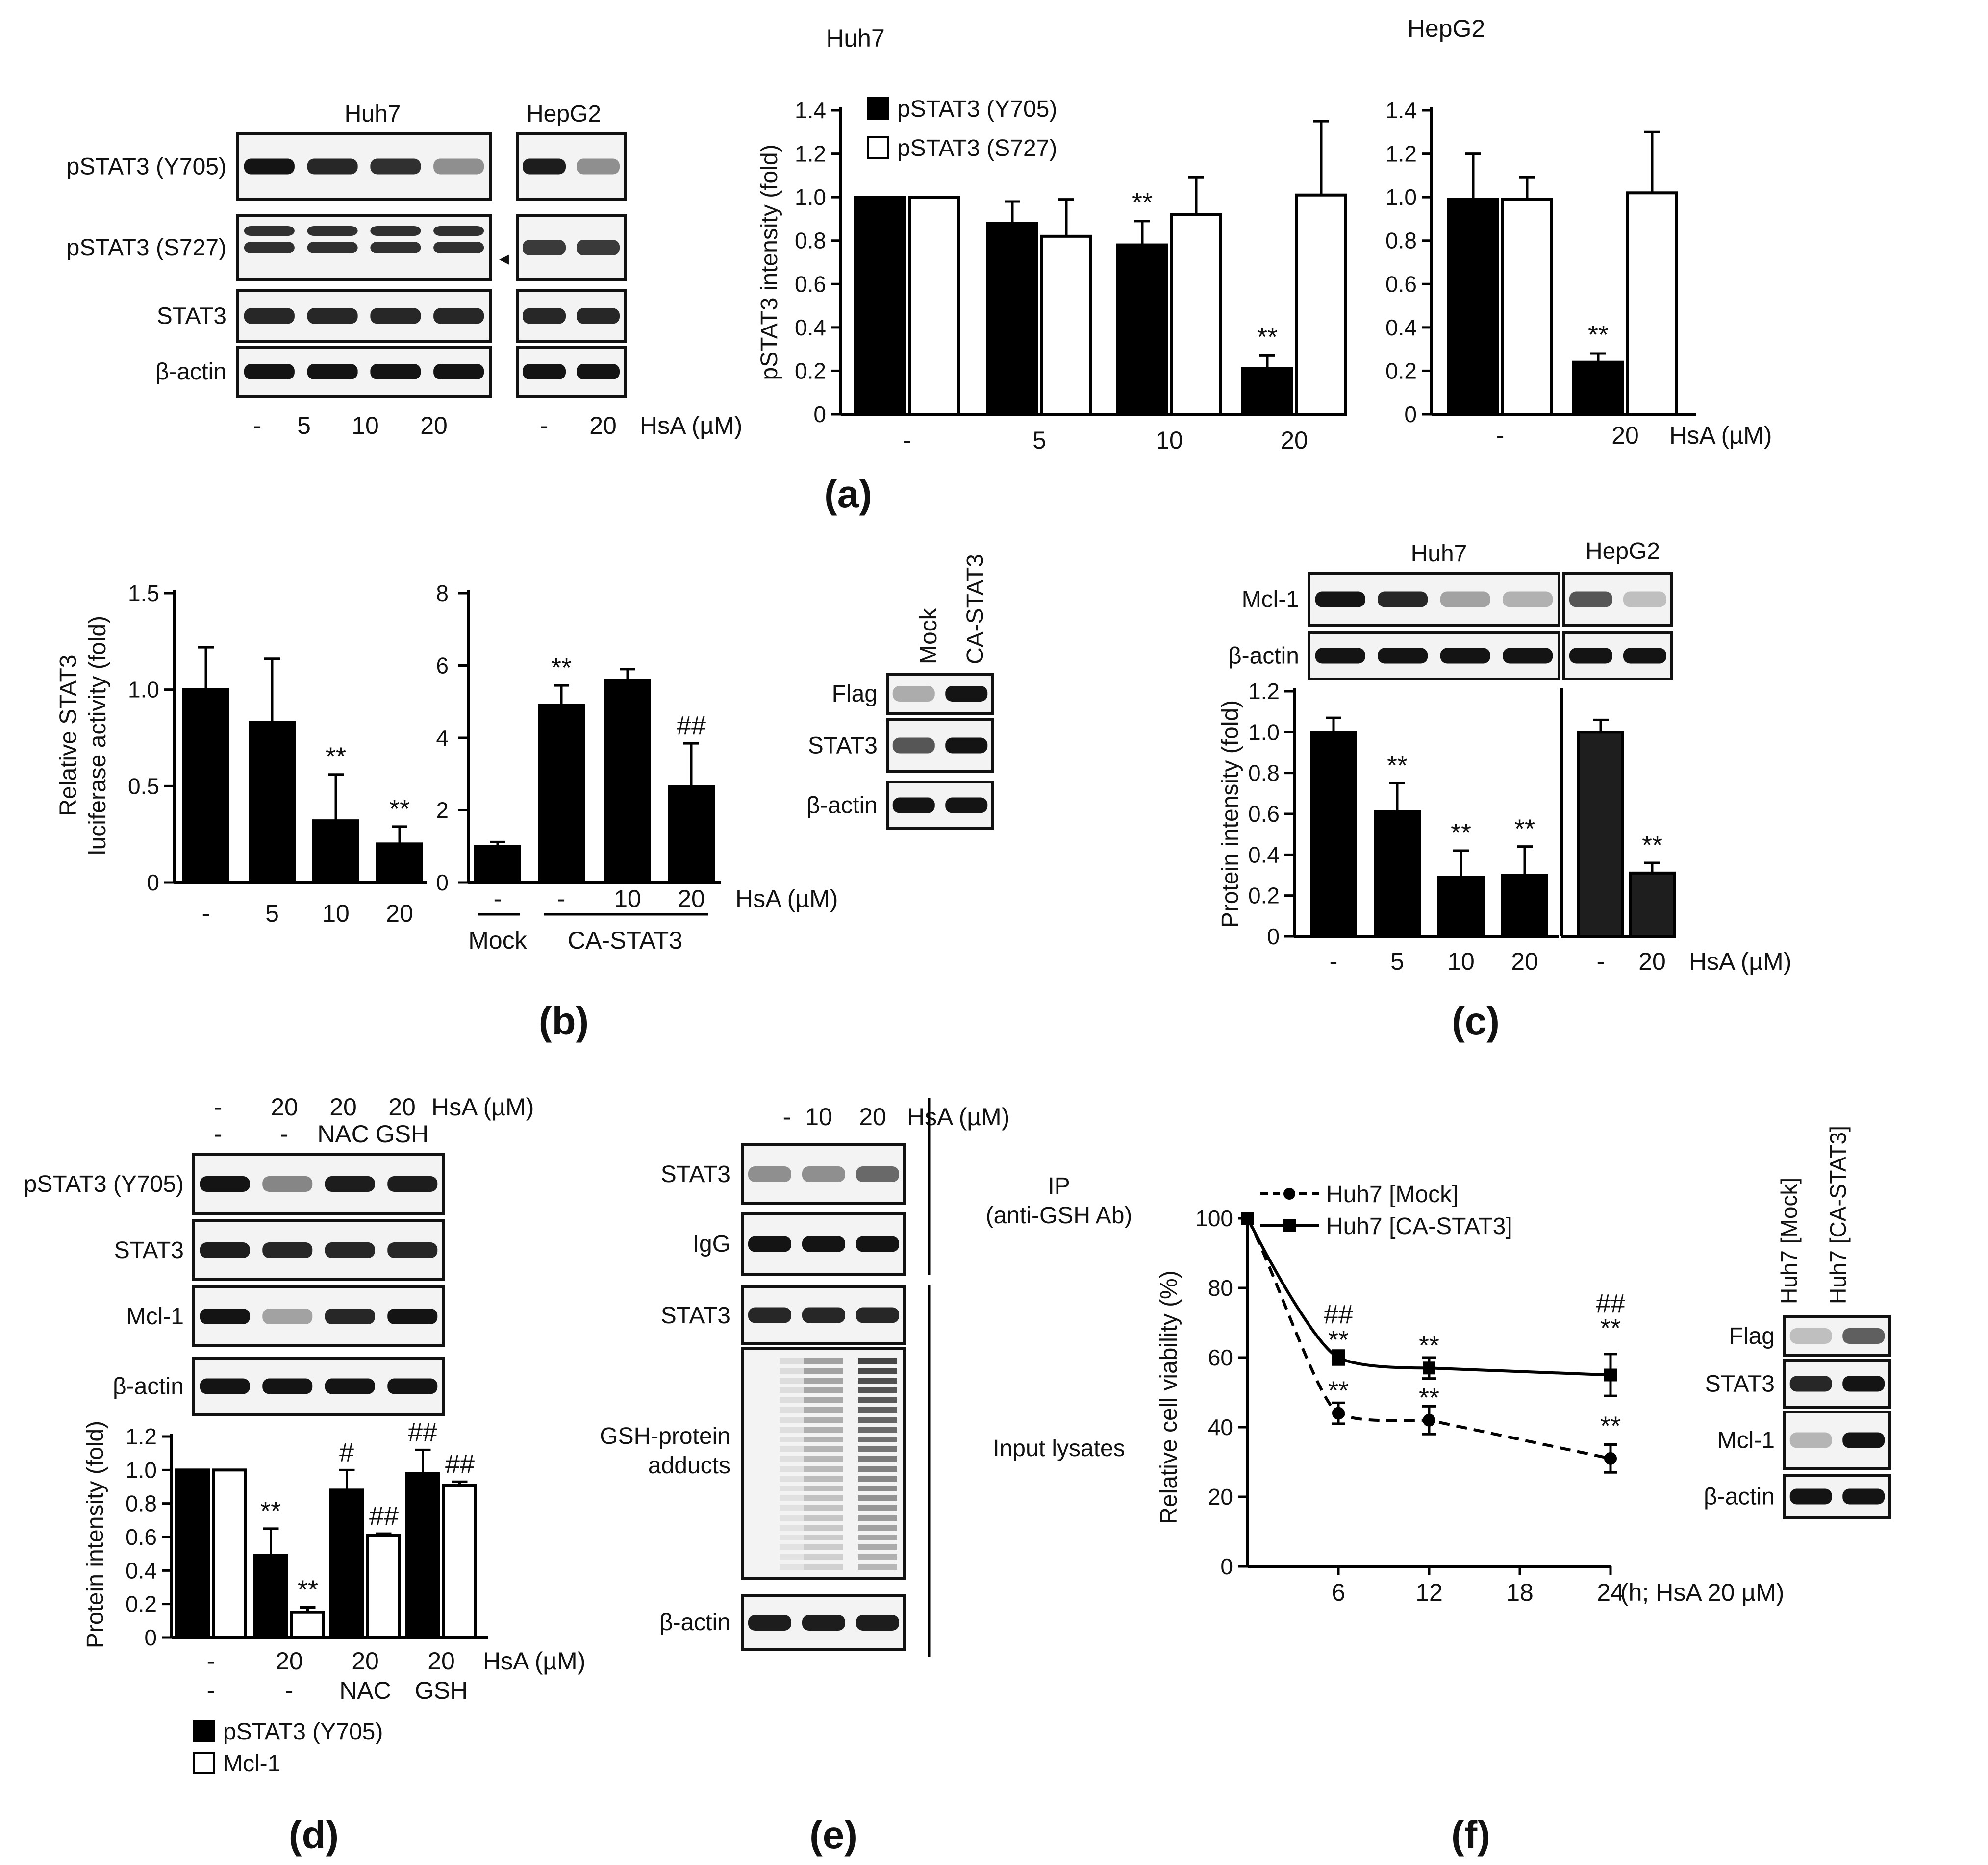  I want to click on 6-y-tick-label: 0.8, so click(142, 1503).